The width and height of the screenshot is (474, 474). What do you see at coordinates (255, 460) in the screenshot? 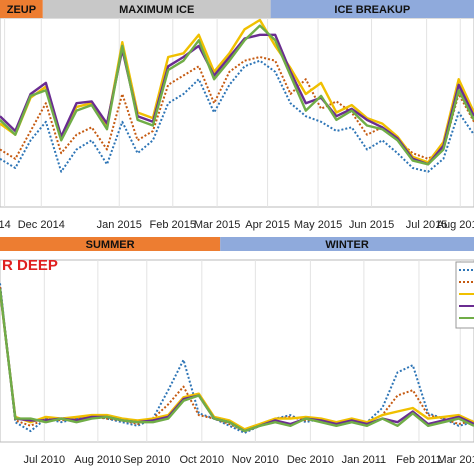
I see `x-tick-label: Nov 2010` at bounding box center [255, 460].